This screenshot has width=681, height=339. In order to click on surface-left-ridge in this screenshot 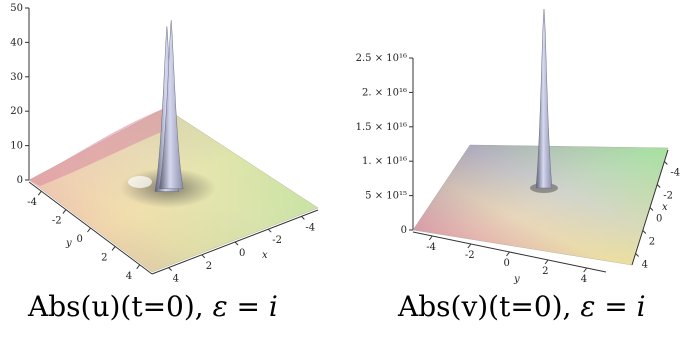, I will do `click(99, 147)`.